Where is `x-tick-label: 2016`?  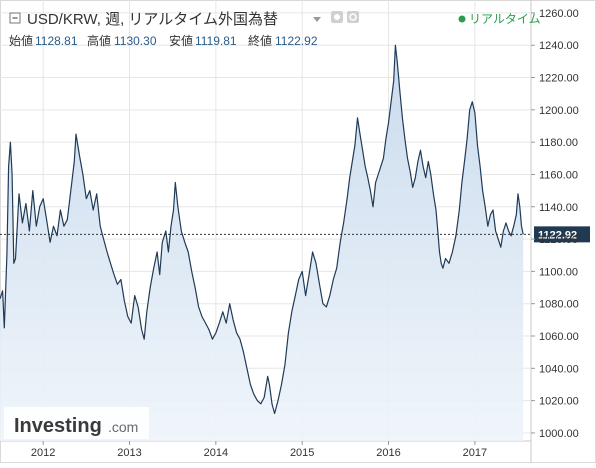
x-tick-label: 2016 is located at coordinates (388, 453).